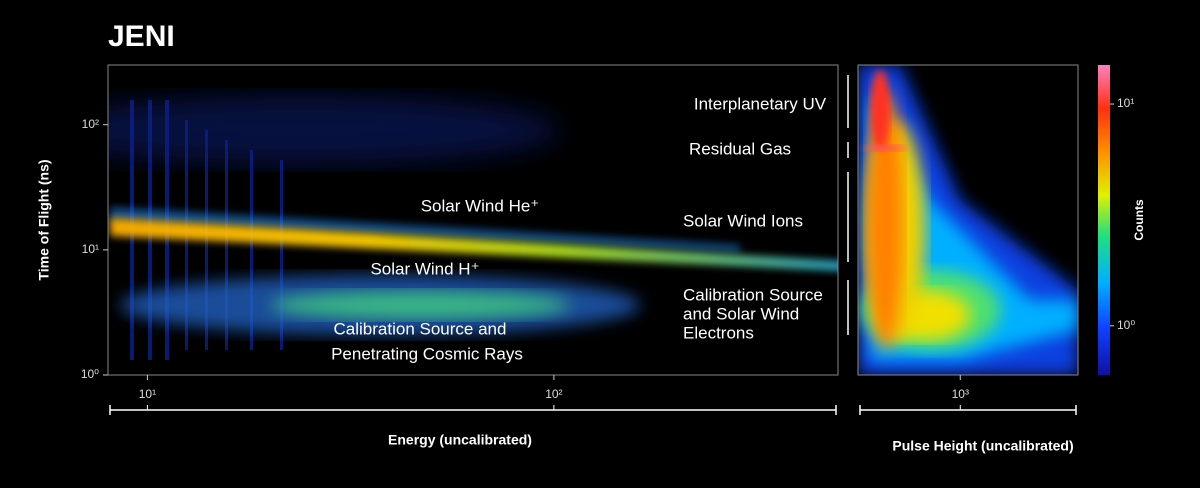 This screenshot has height=488, width=1200. What do you see at coordinates (553, 394) in the screenshot?
I see `x-tick-label: 10²` at bounding box center [553, 394].